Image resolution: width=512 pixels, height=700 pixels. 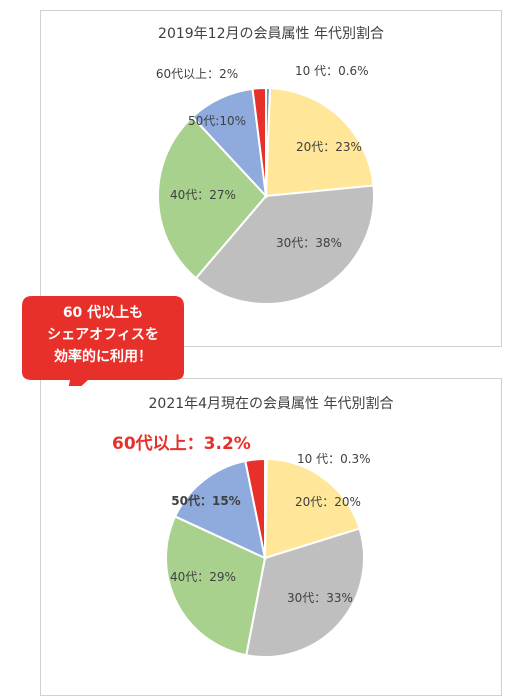 What do you see at coordinates (328, 502) in the screenshot?
I see `slice-label-20代: 20代：20%` at bounding box center [328, 502].